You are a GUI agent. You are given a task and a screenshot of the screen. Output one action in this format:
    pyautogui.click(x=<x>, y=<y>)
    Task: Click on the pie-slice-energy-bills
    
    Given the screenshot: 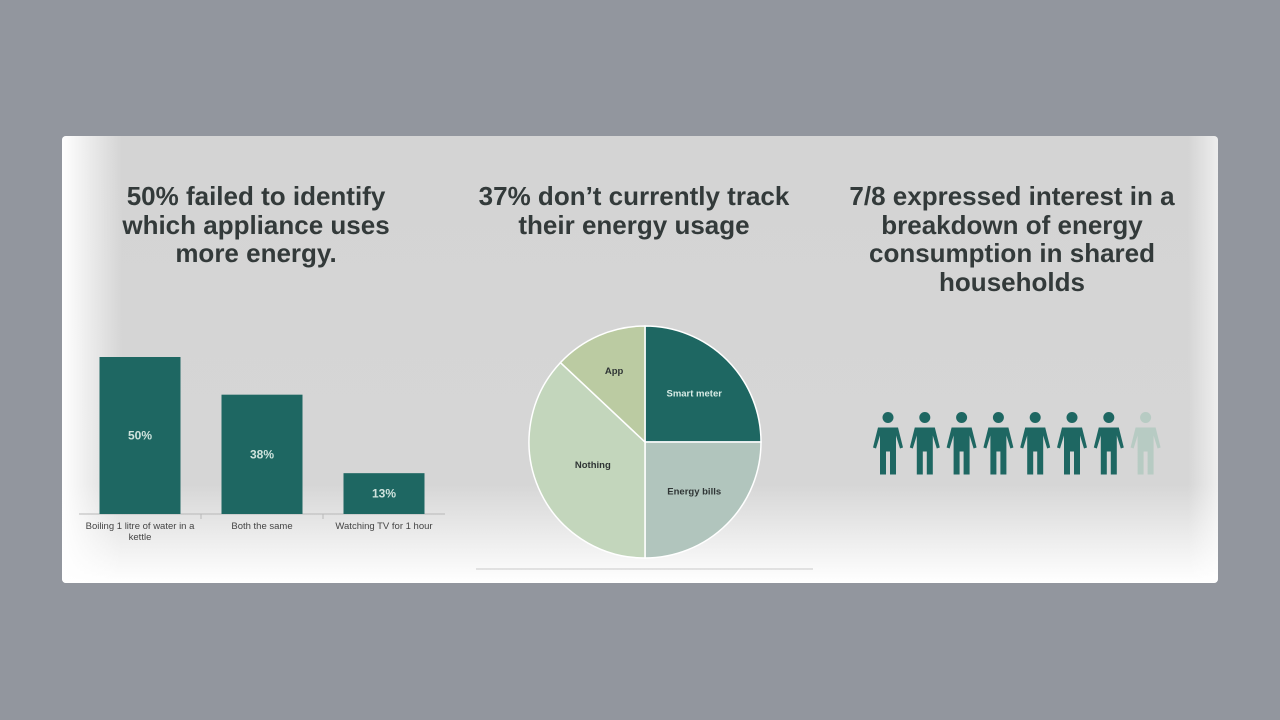 What is the action you would take?
    pyautogui.click(x=703, y=500)
    